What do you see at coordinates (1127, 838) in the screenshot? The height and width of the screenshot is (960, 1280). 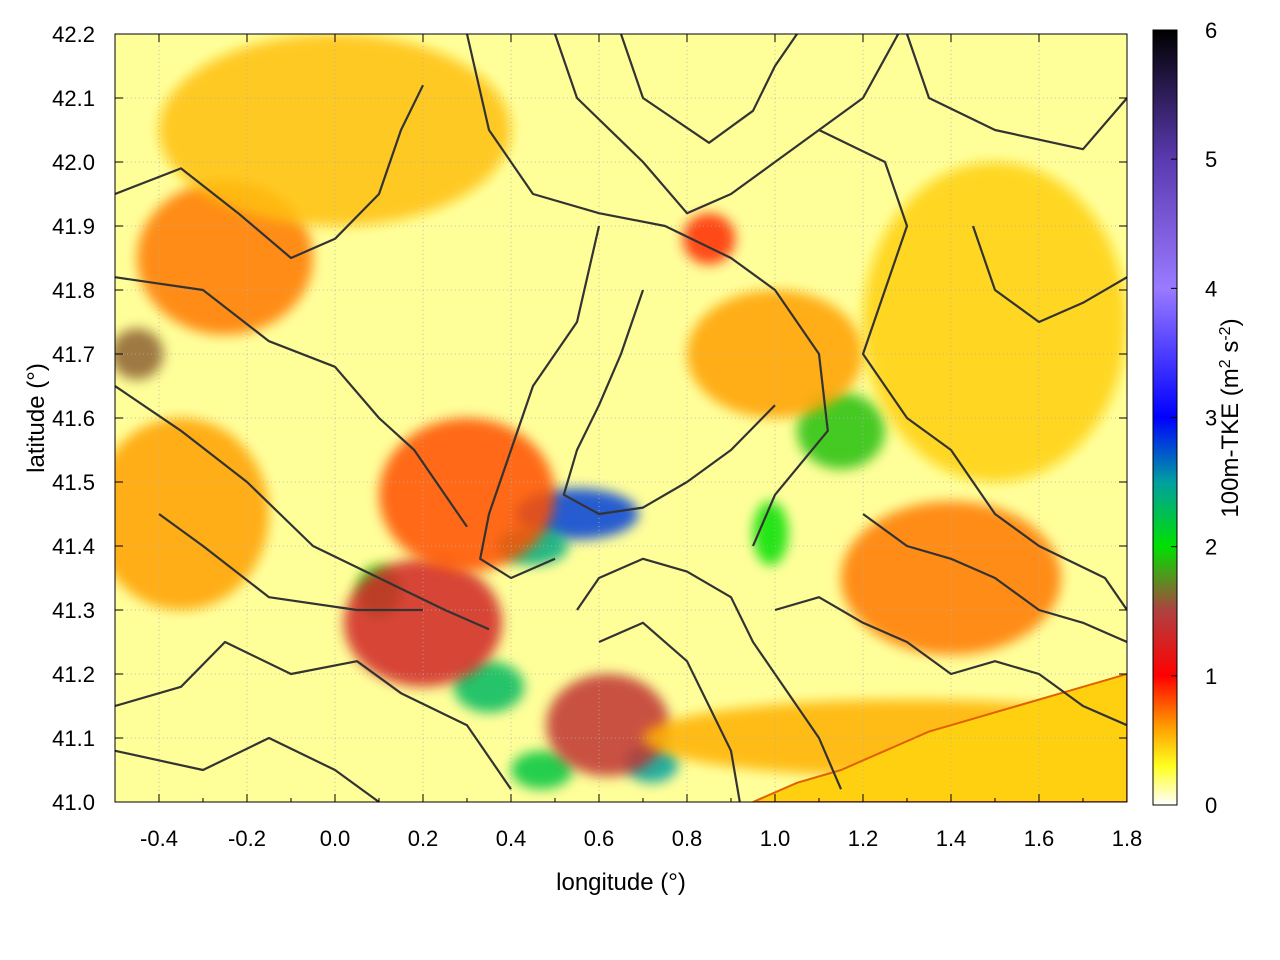 I see `x-tick-label: 1.8` at bounding box center [1127, 838].